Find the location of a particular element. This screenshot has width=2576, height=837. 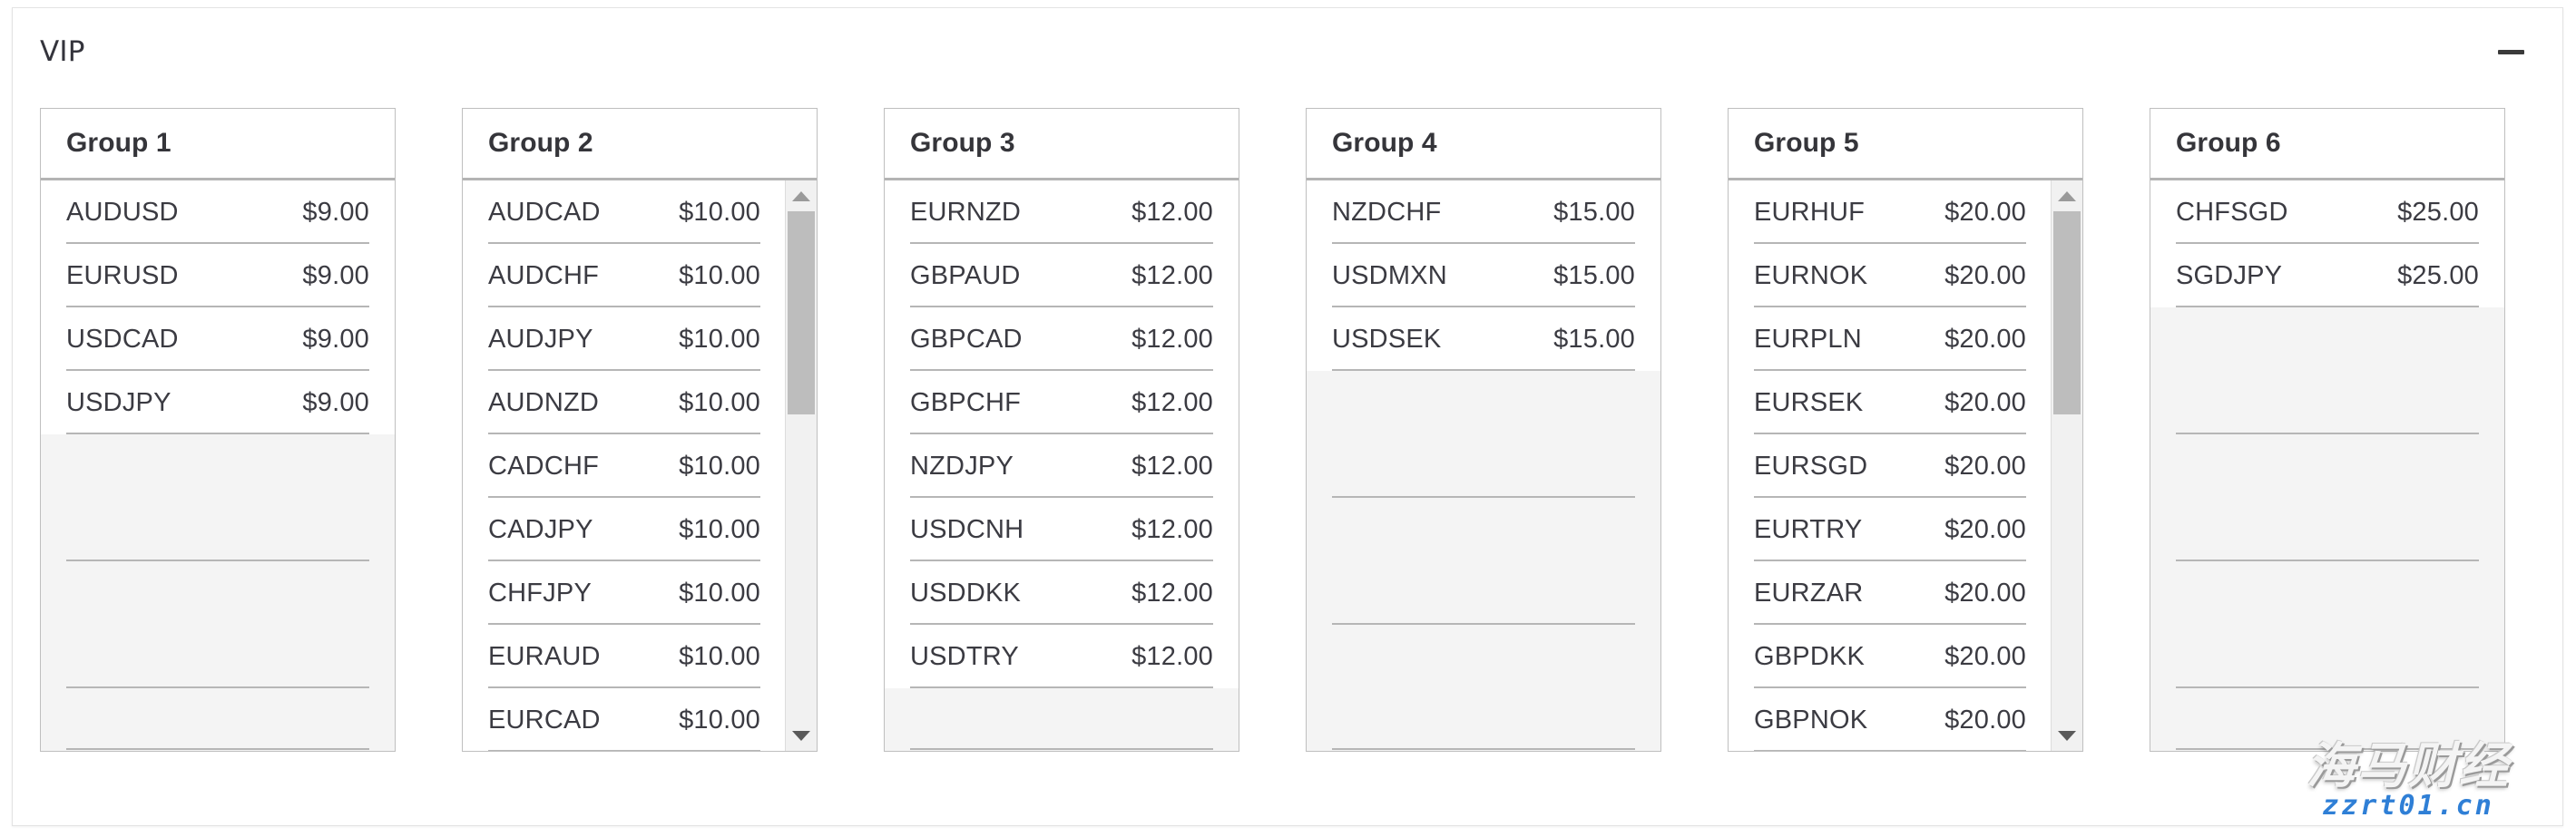

symbol-row: EURNOK $20.00 is located at coordinates (1890, 275).